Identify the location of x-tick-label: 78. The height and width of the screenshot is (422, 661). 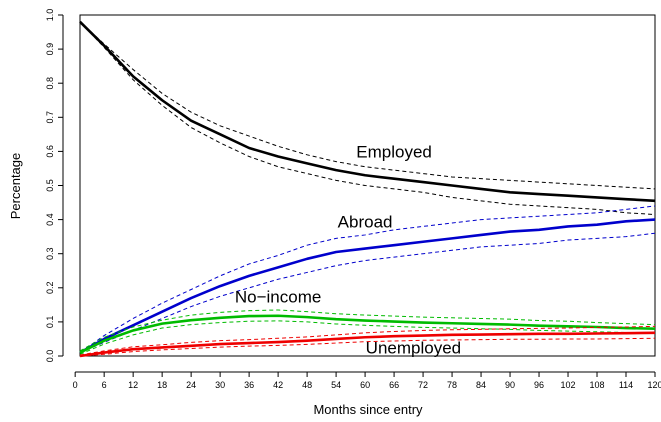
(452, 385).